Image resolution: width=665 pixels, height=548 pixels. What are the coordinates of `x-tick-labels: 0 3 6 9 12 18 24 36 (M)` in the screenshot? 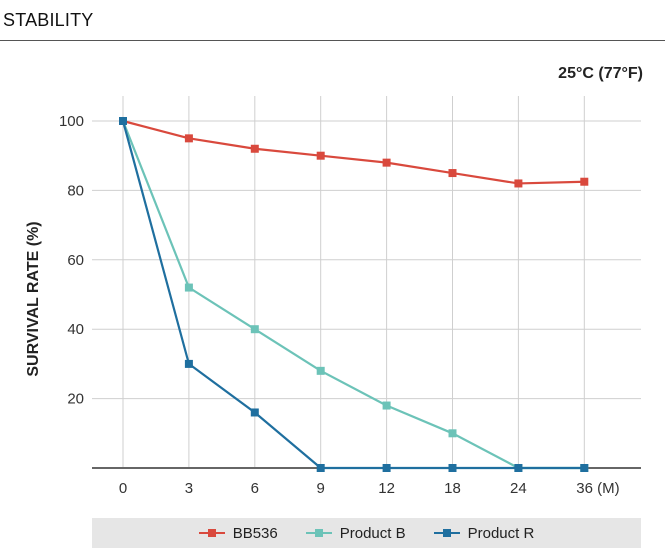 It's located at (369, 488).